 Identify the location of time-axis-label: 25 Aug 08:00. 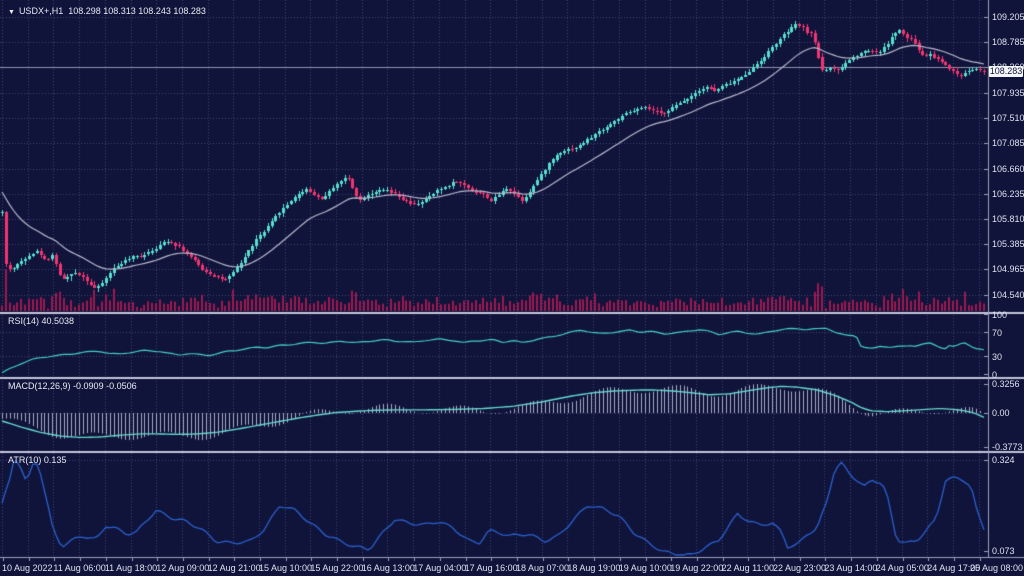
(996, 568).